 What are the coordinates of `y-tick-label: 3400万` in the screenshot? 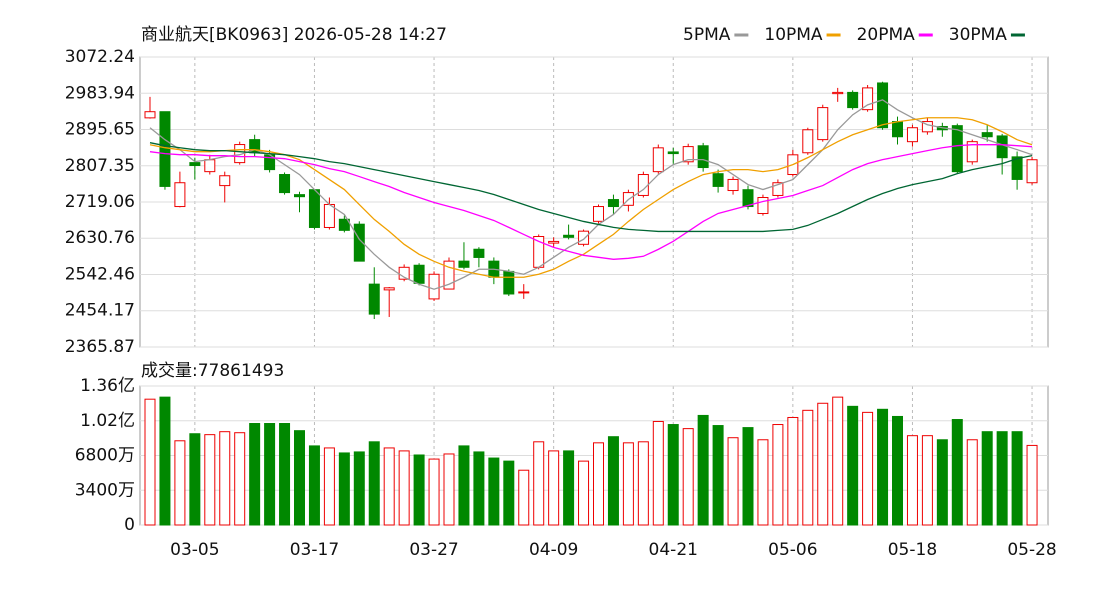 It's located at (105, 490).